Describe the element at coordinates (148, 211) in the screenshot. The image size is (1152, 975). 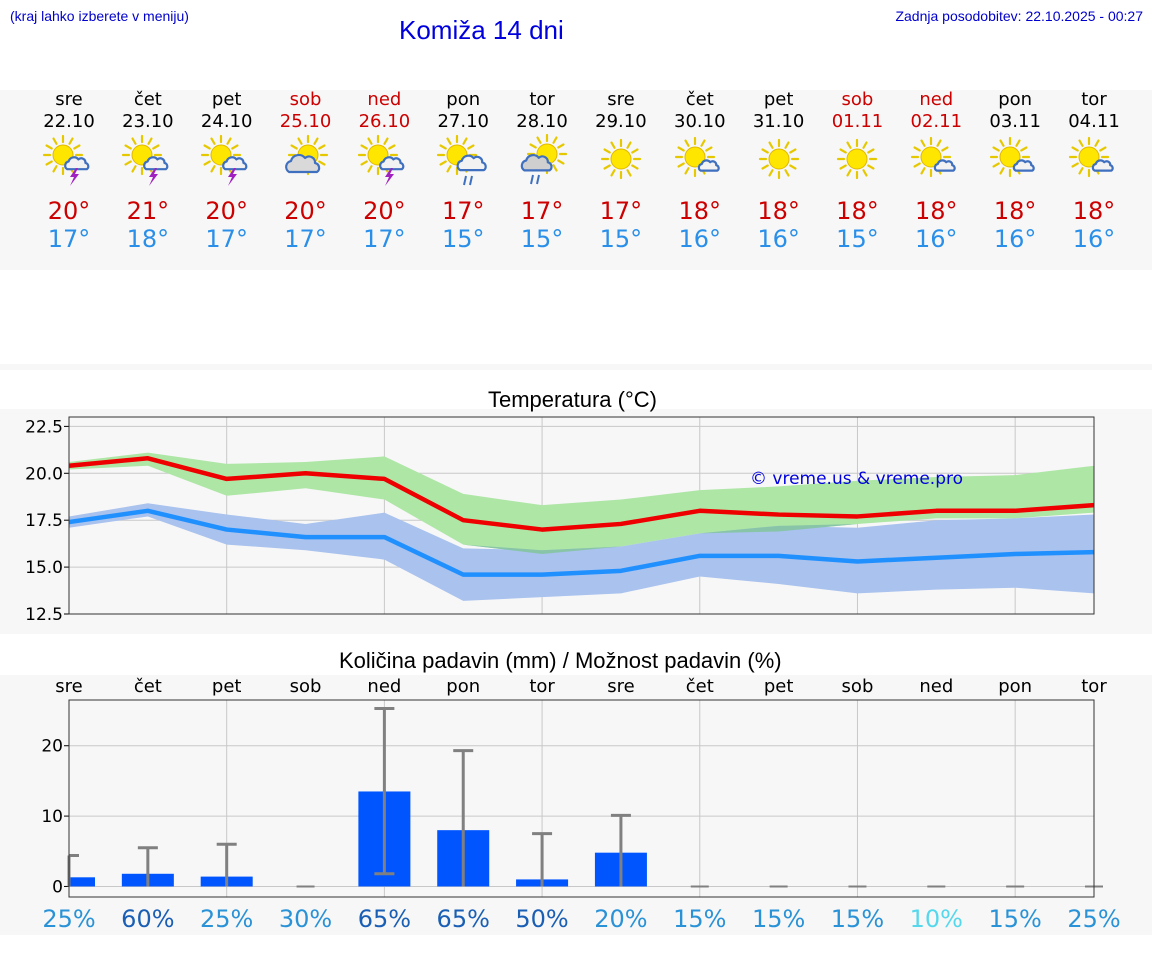
I see `max-temperature: 21°` at that location.